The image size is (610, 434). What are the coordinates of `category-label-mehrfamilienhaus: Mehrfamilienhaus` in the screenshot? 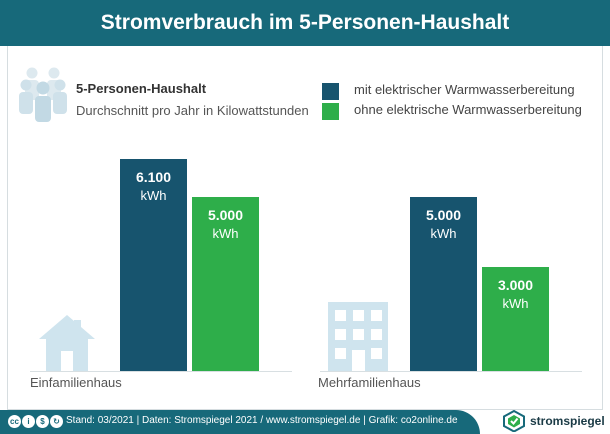 It's located at (369, 382).